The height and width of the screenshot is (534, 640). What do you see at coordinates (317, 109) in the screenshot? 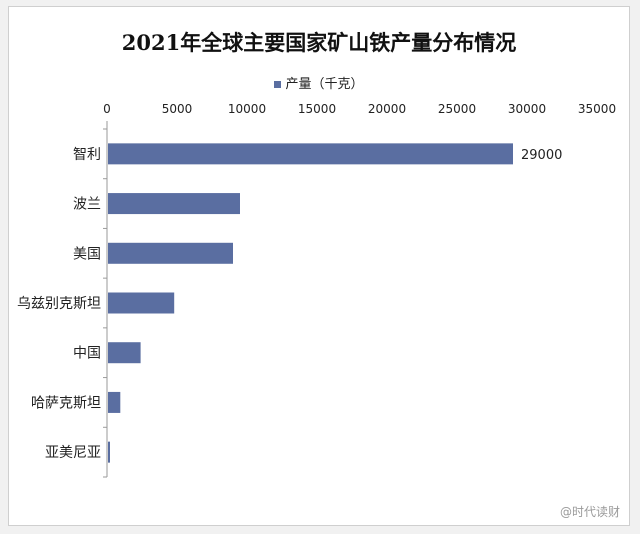
I see `x-tick-label: 15000` at bounding box center [317, 109].